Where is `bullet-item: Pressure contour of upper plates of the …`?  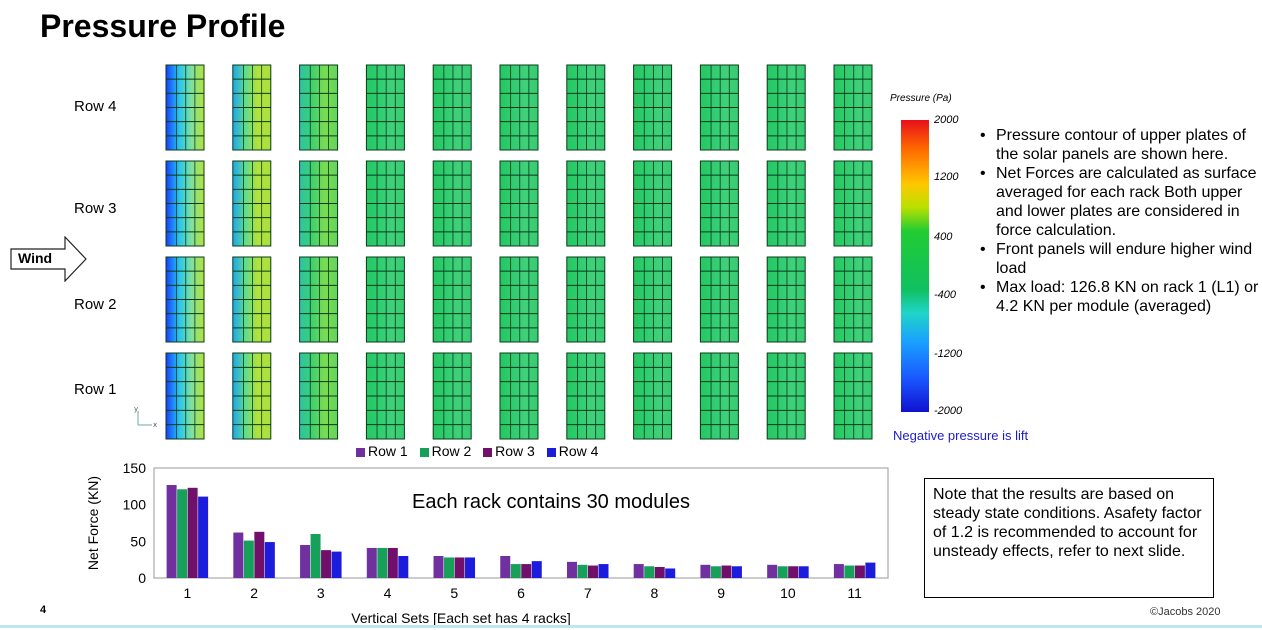 bullet-item: Pressure contour of upper plates of the … is located at coordinates (1120, 145).